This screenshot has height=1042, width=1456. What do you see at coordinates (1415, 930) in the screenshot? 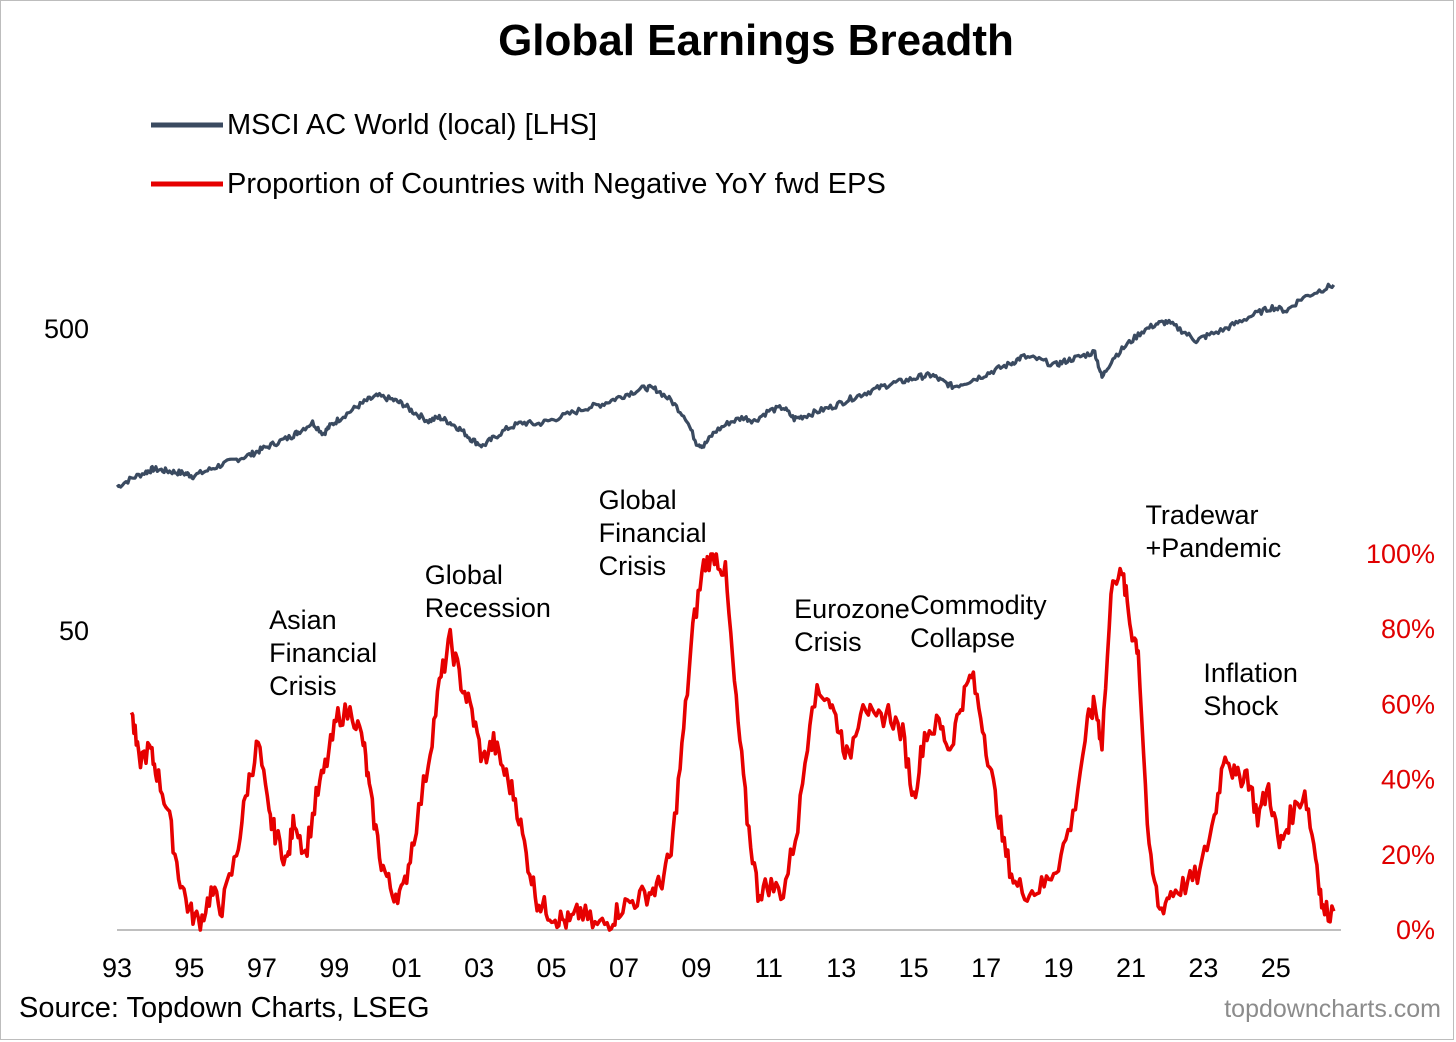
I see `right-tick-label: 0%` at bounding box center [1415, 930].